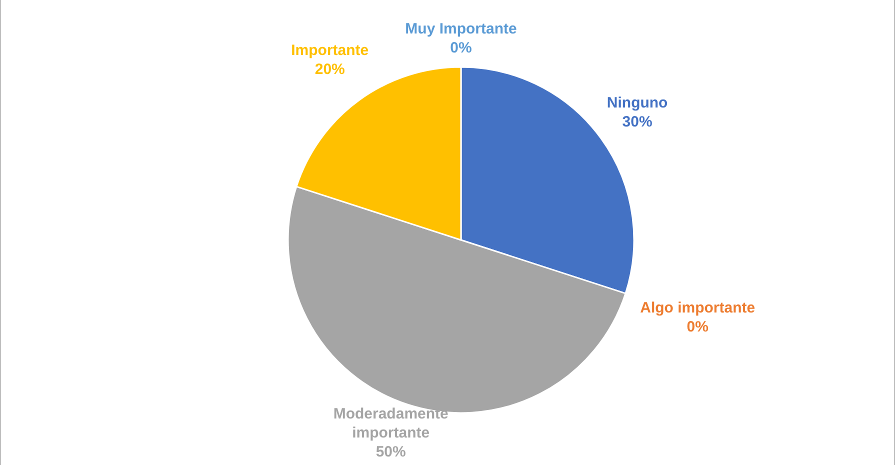 This screenshot has width=895, height=465. Describe the element at coordinates (329, 69) in the screenshot. I see `data-label: 20%` at that location.